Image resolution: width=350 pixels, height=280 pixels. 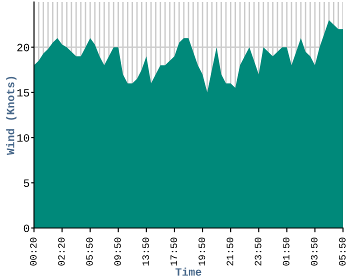 I want to click on x-tick-label: 23:50, so click(x=258, y=252).